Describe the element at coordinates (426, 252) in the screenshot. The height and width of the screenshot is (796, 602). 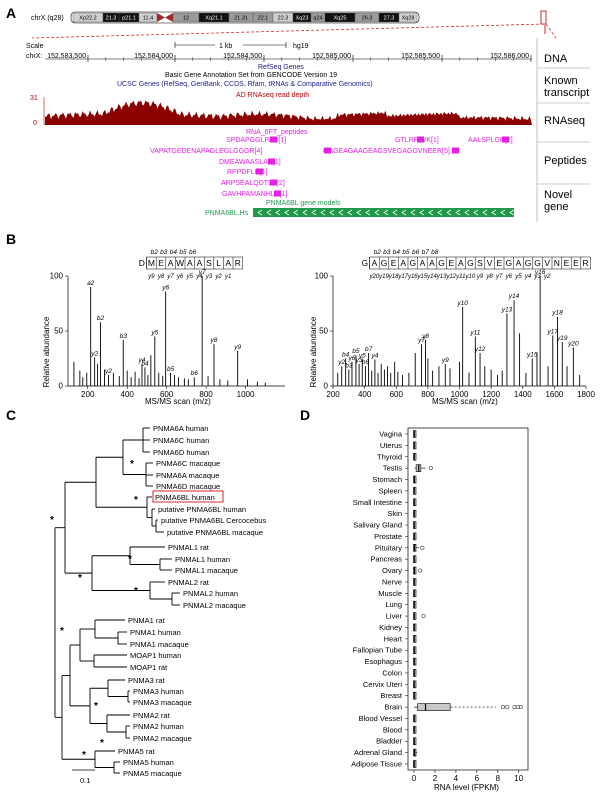
I see `b-ion-label: b7` at that location.